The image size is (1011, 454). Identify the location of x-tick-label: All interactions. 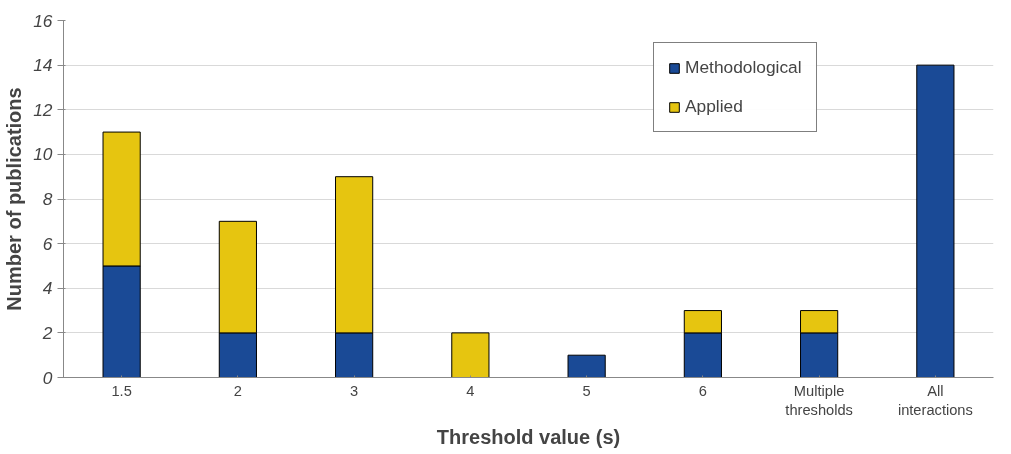
(935, 400).